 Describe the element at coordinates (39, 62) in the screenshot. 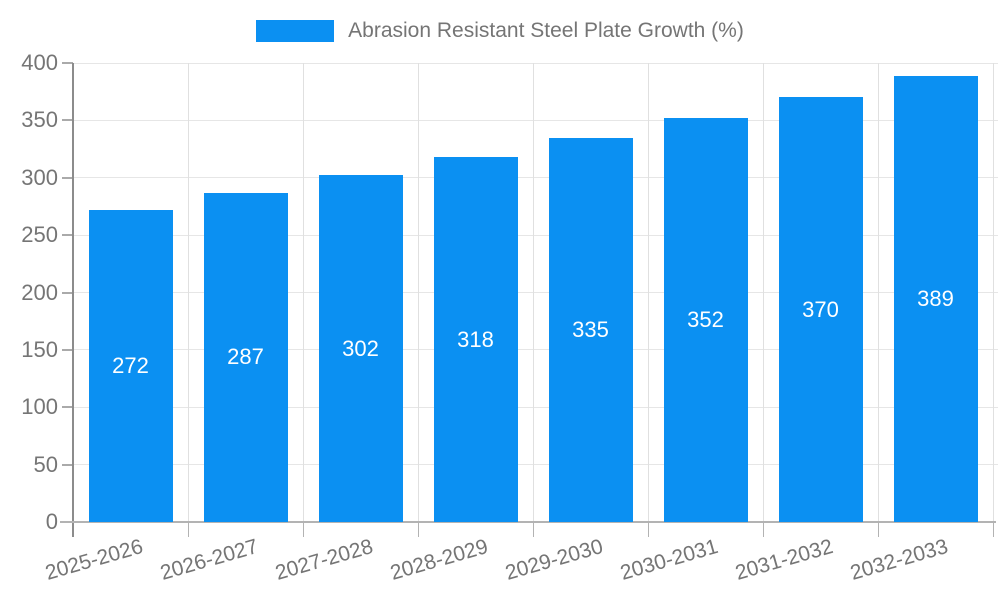

I see `y-tick-label: 400` at that location.